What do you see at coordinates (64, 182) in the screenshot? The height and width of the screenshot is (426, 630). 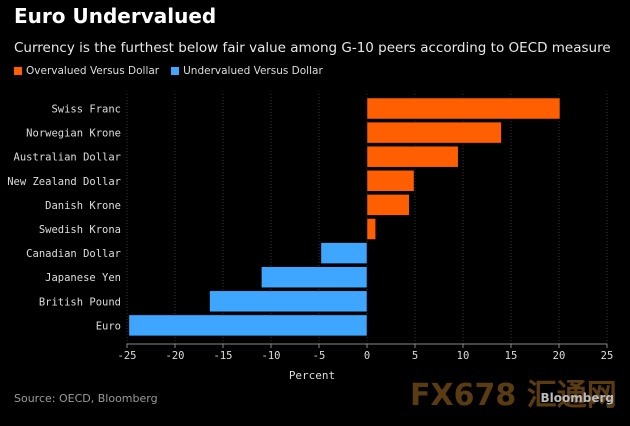 I see `y-category-label: New Zealand Dollar` at bounding box center [64, 182].